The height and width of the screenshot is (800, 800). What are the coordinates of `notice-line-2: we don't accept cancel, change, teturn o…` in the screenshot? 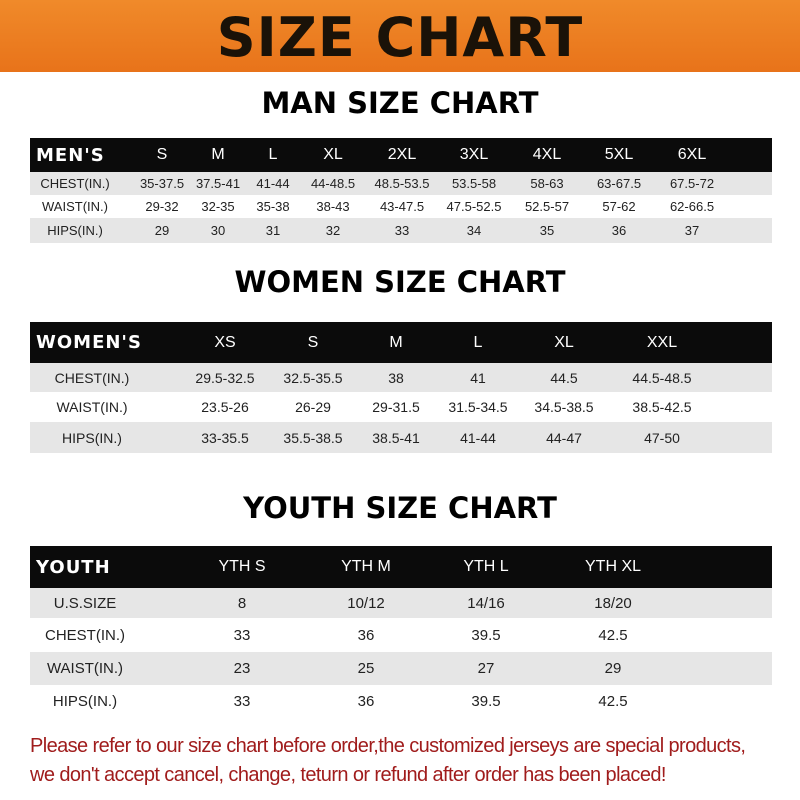 It's located at (348, 775).